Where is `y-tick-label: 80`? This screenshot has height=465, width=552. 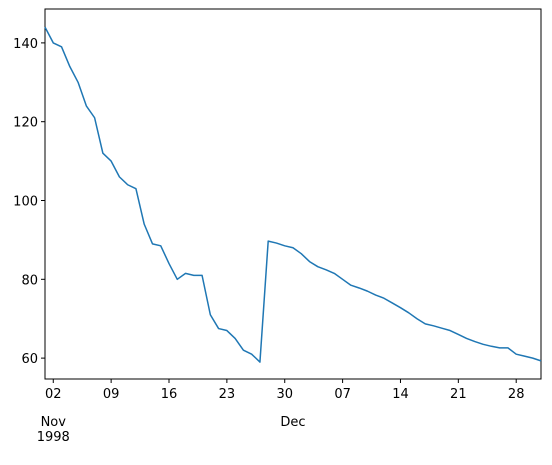
y-tick-label: 80 is located at coordinates (29, 280).